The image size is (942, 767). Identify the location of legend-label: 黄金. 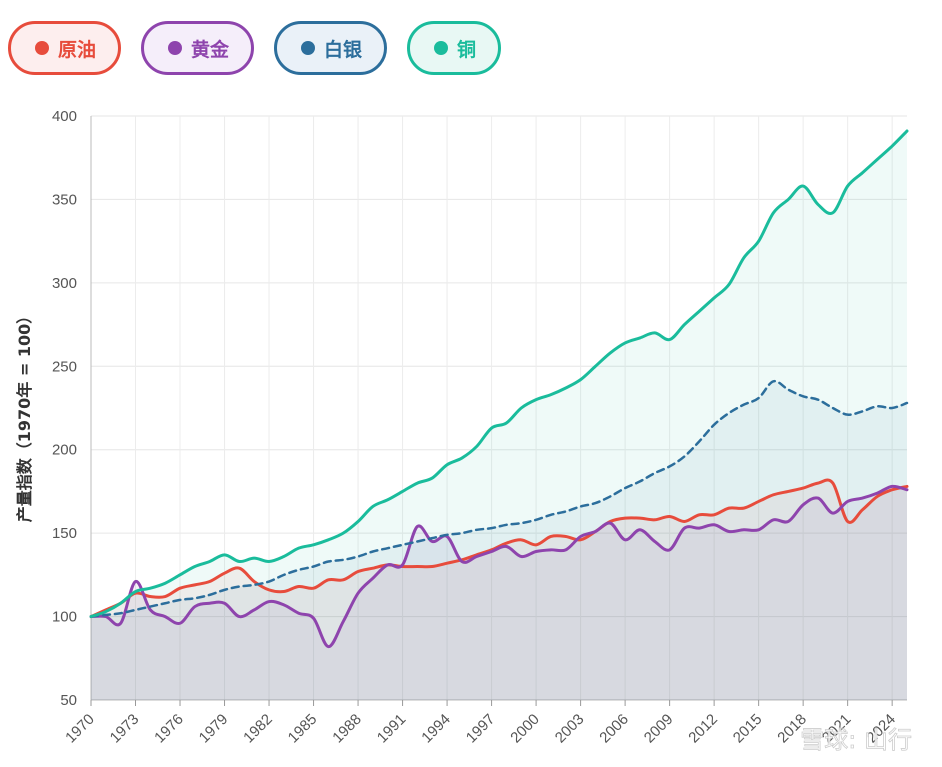
(210, 49).